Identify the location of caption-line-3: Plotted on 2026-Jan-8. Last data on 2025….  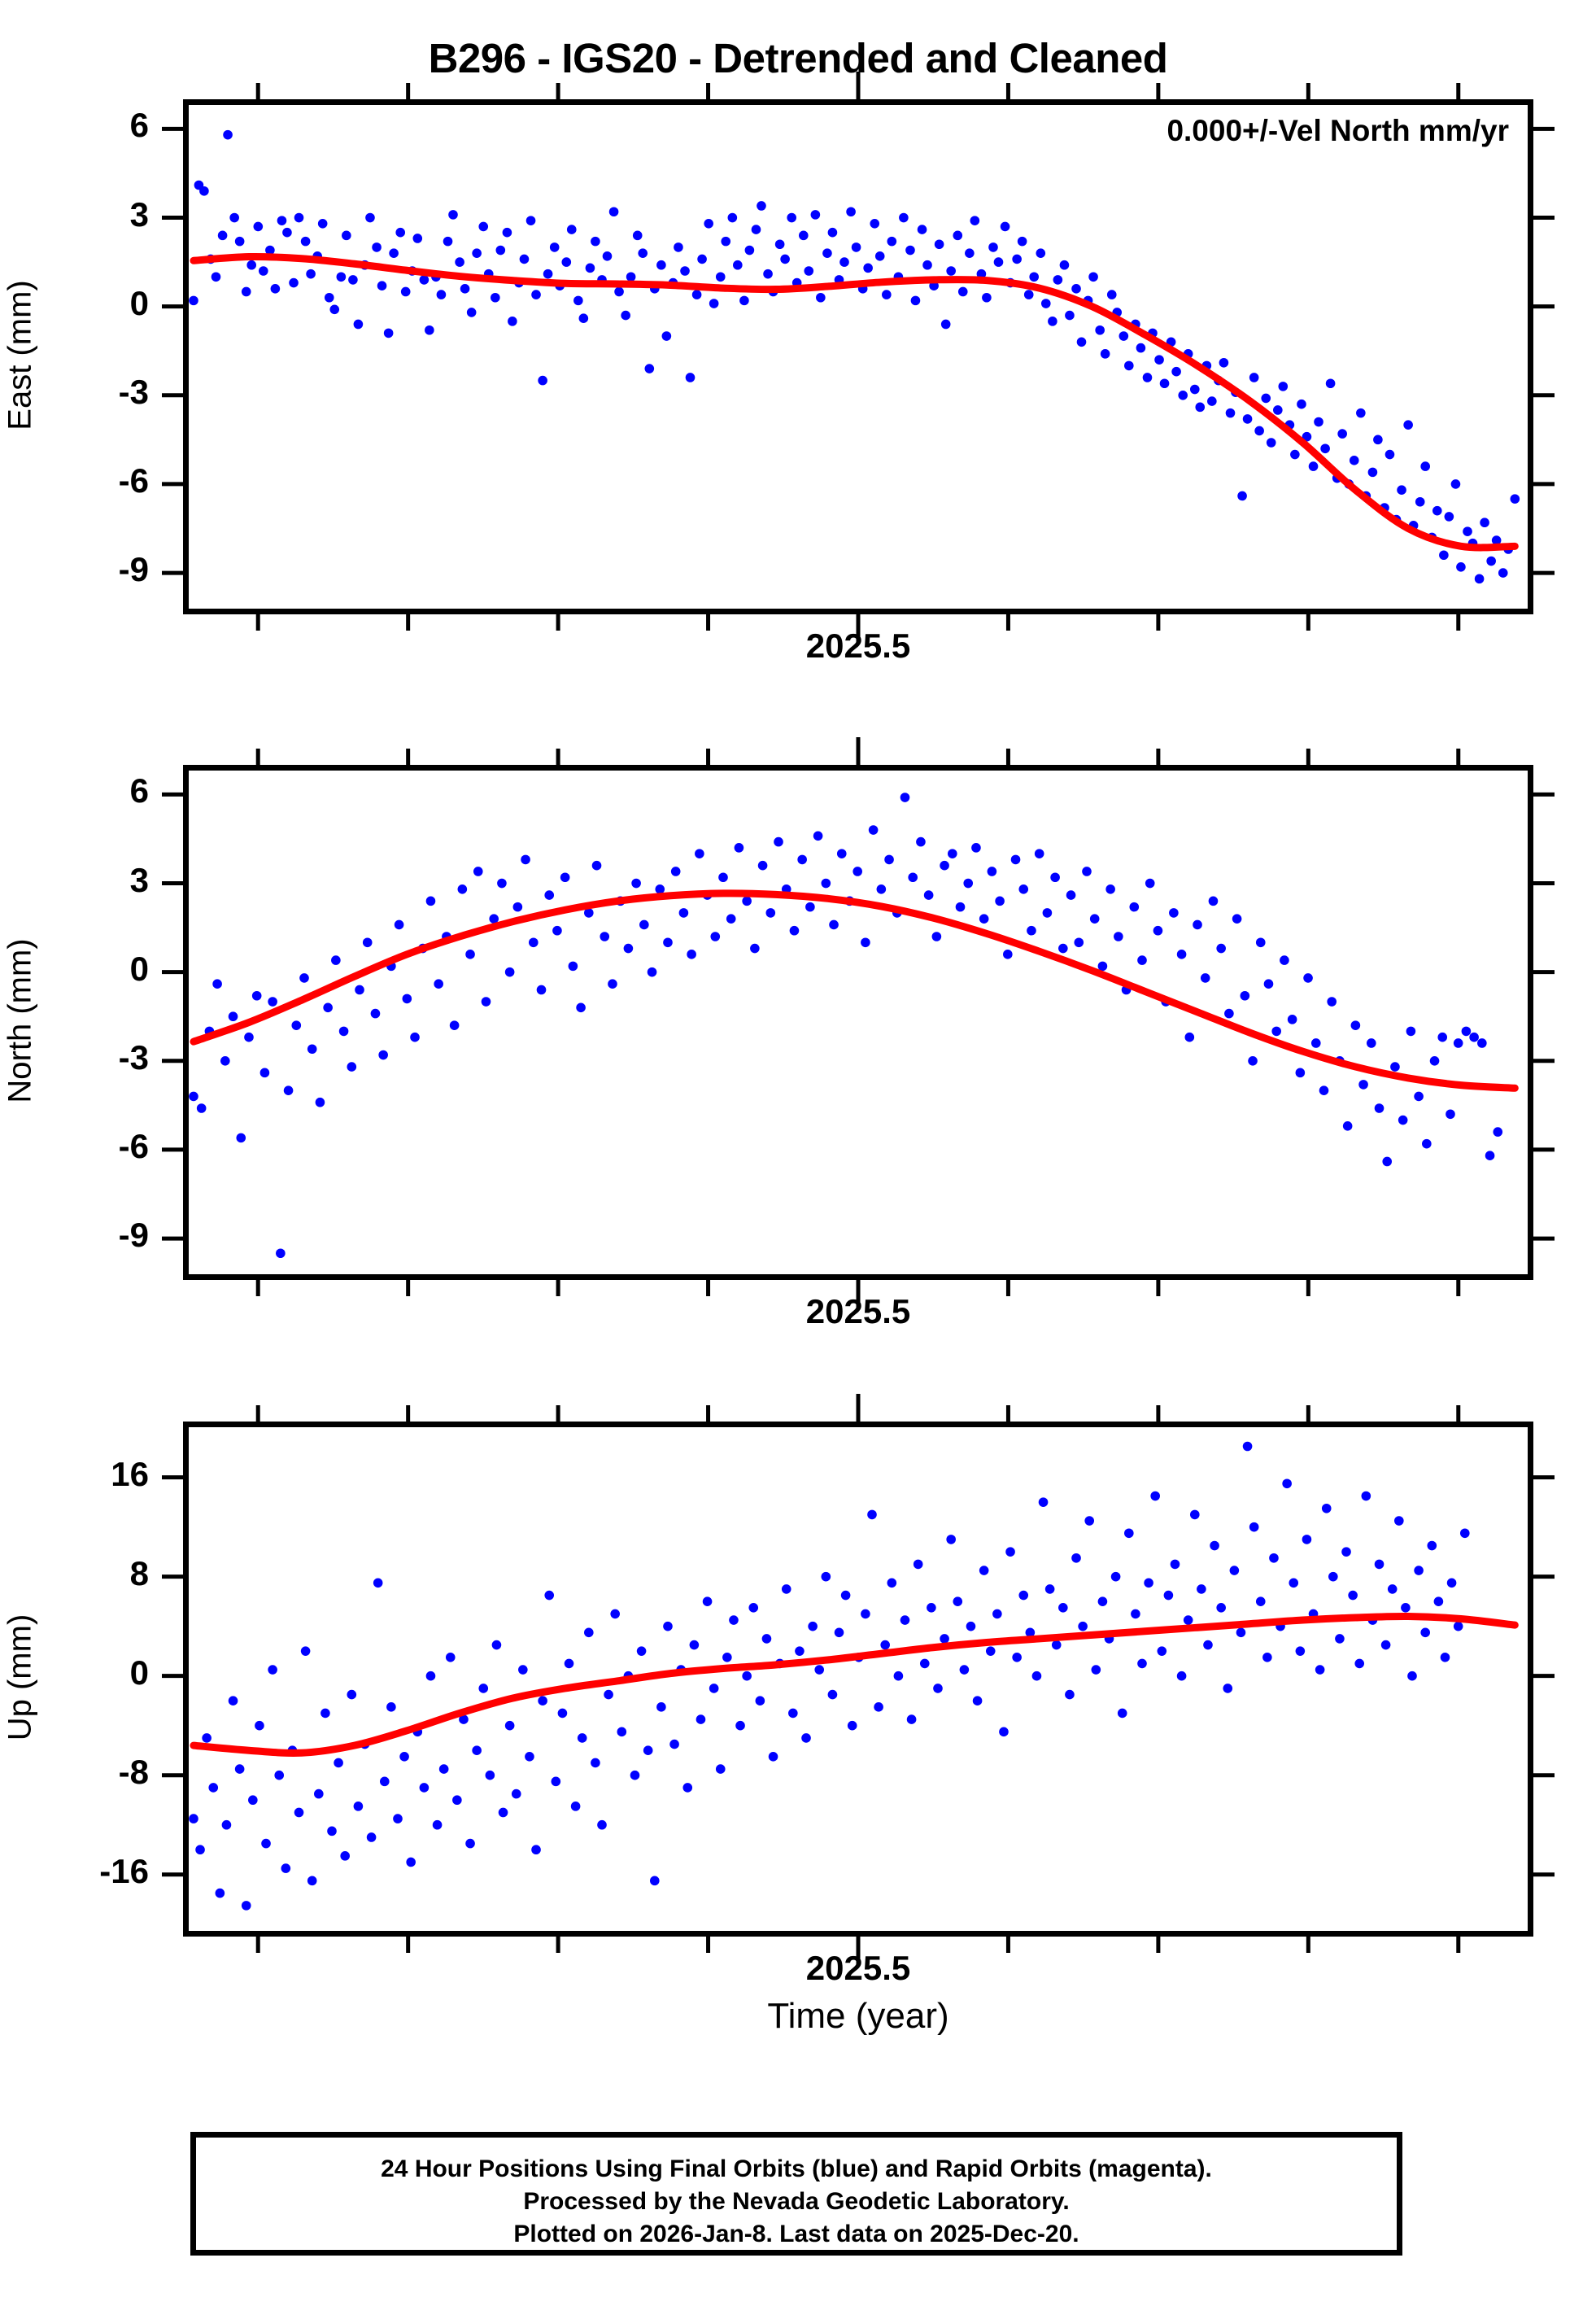
(796, 2234).